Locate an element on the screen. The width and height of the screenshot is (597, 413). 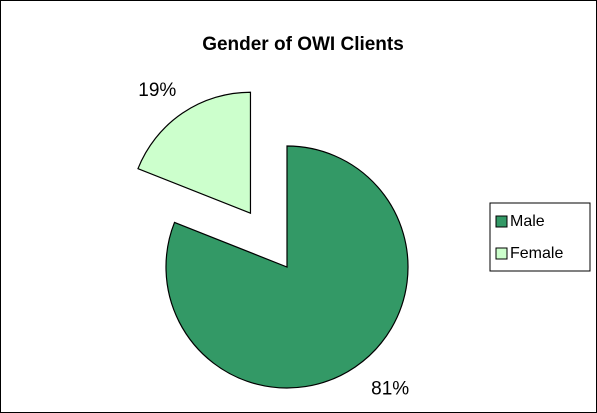
legend-label: Male is located at coordinates (527, 221).